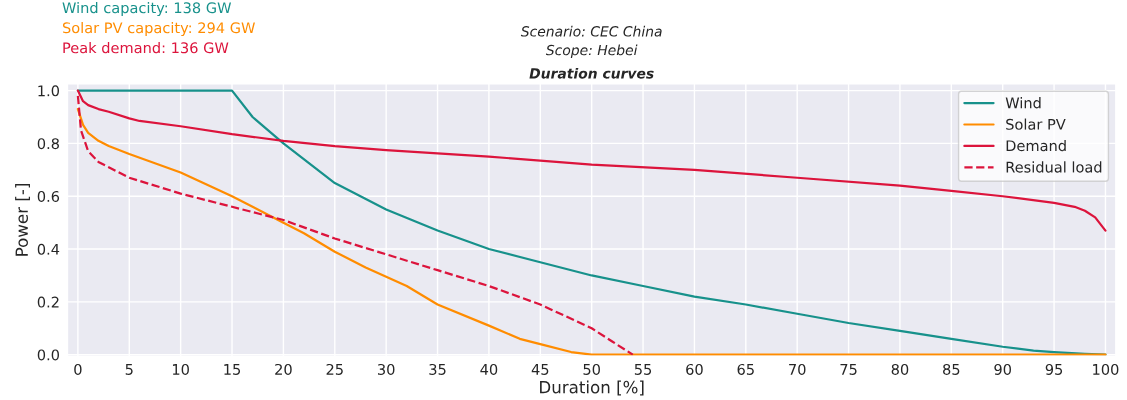 This screenshot has width=1127, height=400. Describe the element at coordinates (49, 91) in the screenshot. I see `y-tick-label: 1.0` at that location.